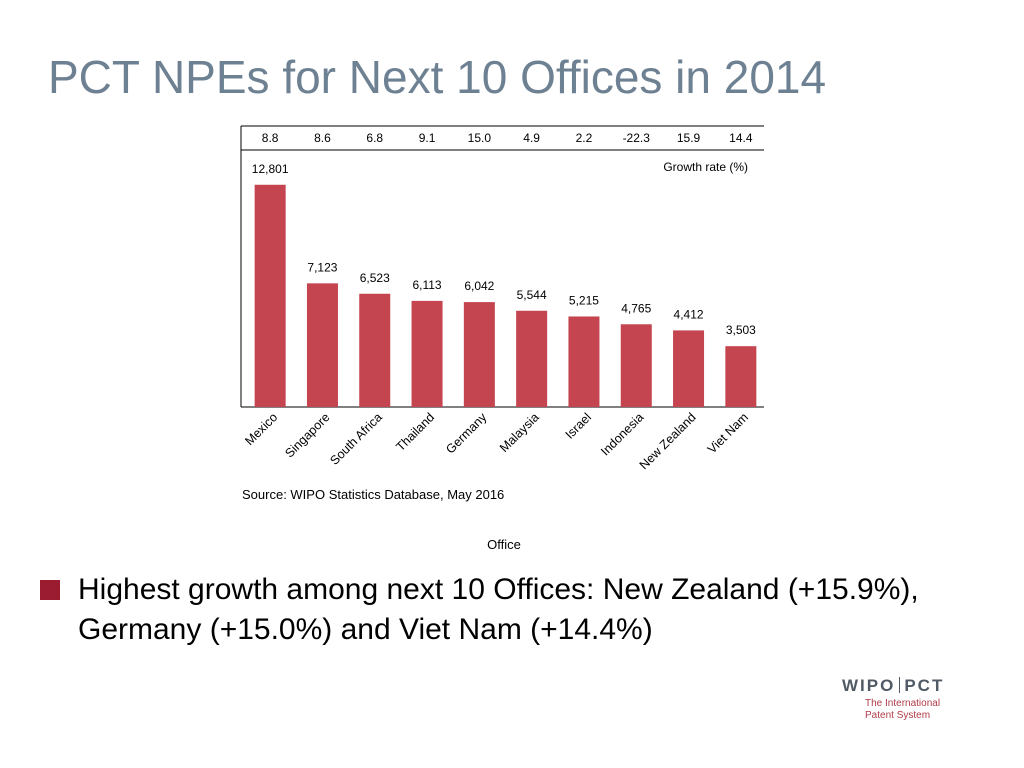  Describe the element at coordinates (50, 590) in the screenshot. I see `bullet-square-icon` at that location.